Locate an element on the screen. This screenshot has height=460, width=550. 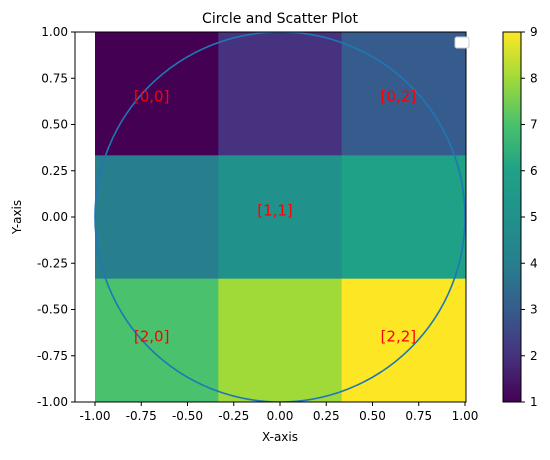
colorbar-tick-label: 4 is located at coordinates (534, 263).